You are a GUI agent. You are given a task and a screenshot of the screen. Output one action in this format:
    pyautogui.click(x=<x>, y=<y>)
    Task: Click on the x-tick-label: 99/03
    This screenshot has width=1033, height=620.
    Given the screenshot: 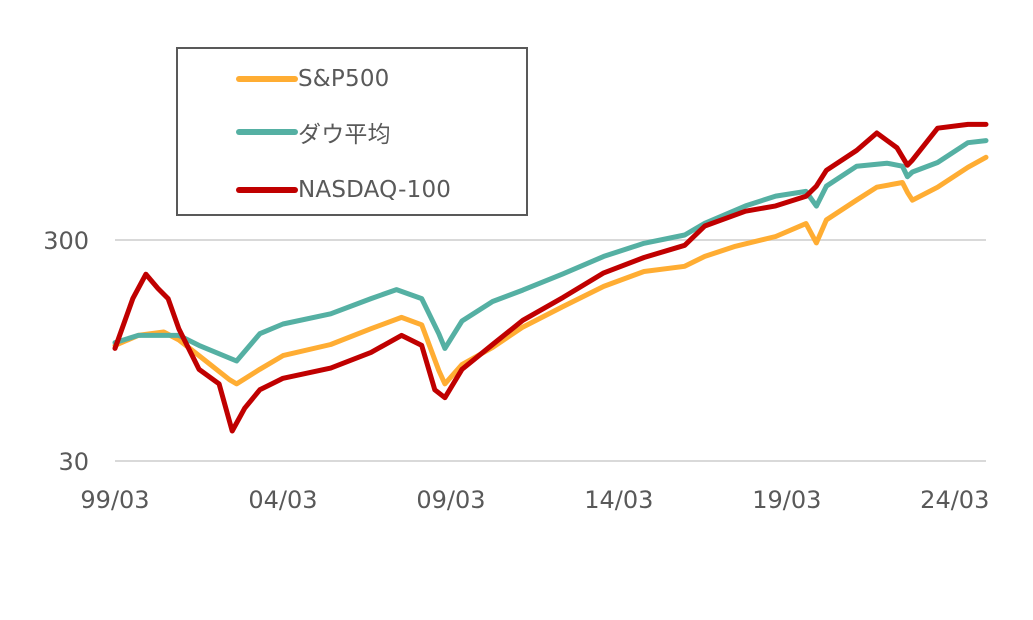 What is the action you would take?
    pyautogui.click(x=114, y=500)
    